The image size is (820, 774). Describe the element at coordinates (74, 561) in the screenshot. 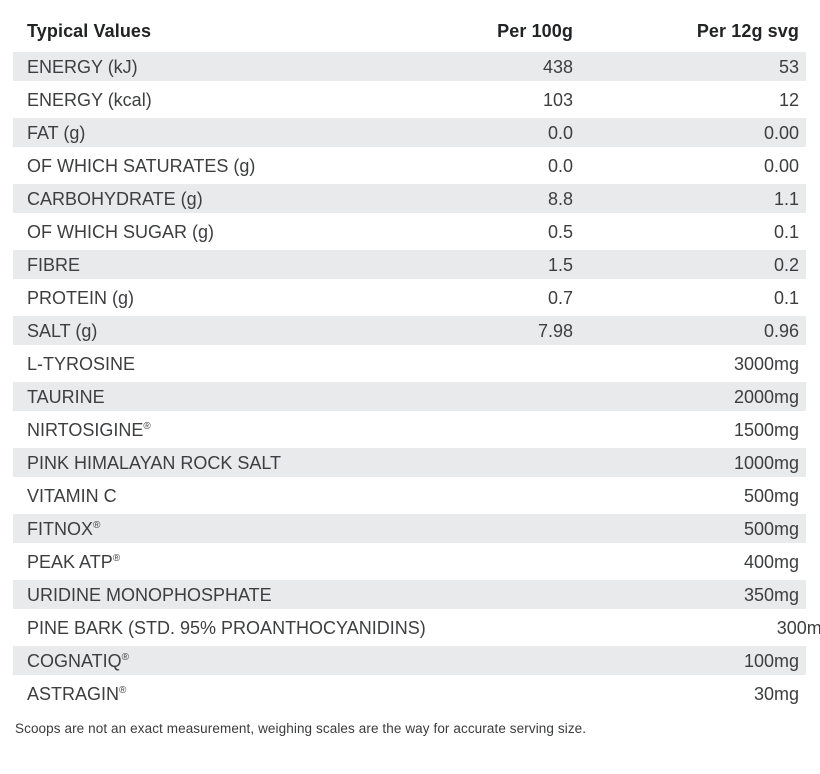

I see `row-label: PEAK ATP®` at that location.